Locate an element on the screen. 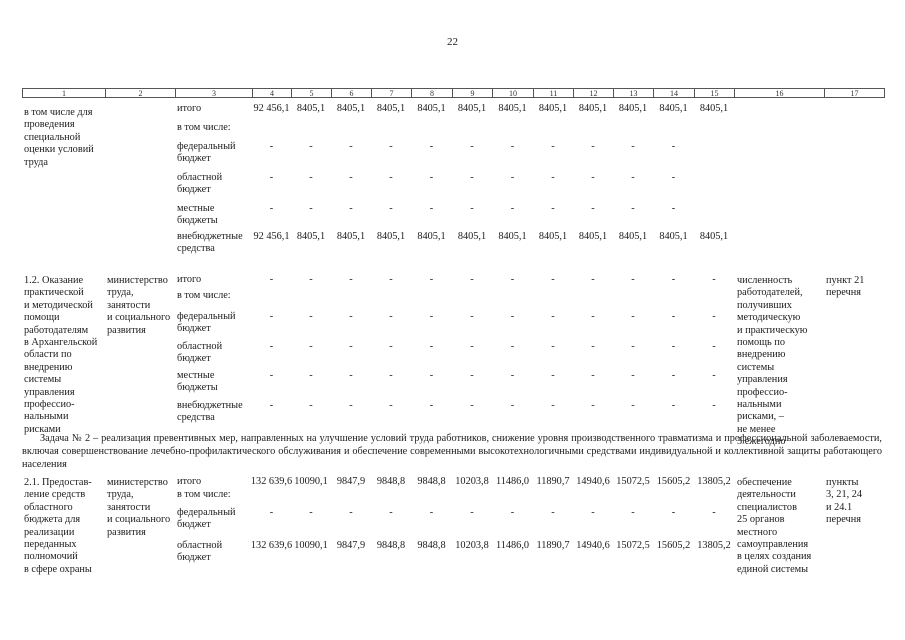 Image resolution: width=905 pixels, height=640 pixels. page-number: 22 is located at coordinates (452, 42).